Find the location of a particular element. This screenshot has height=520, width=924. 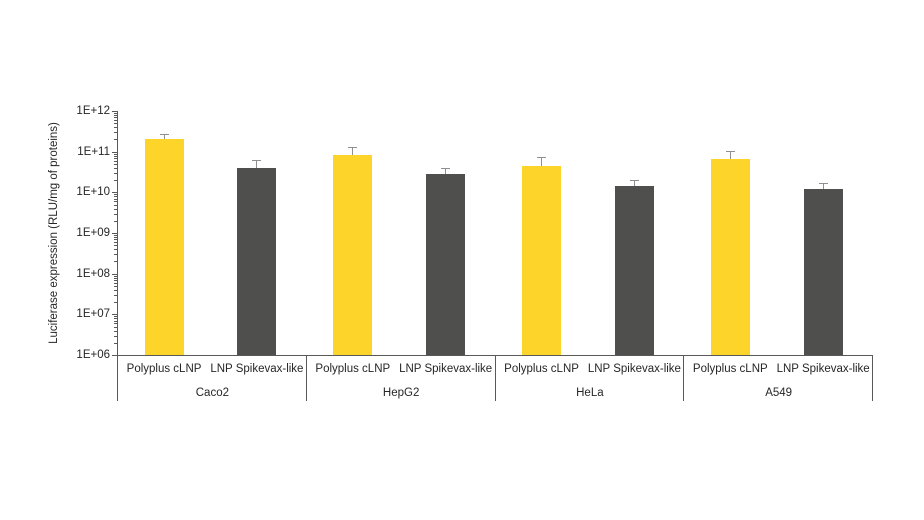

category-label-hepg2: HepG2 is located at coordinates (401, 393).